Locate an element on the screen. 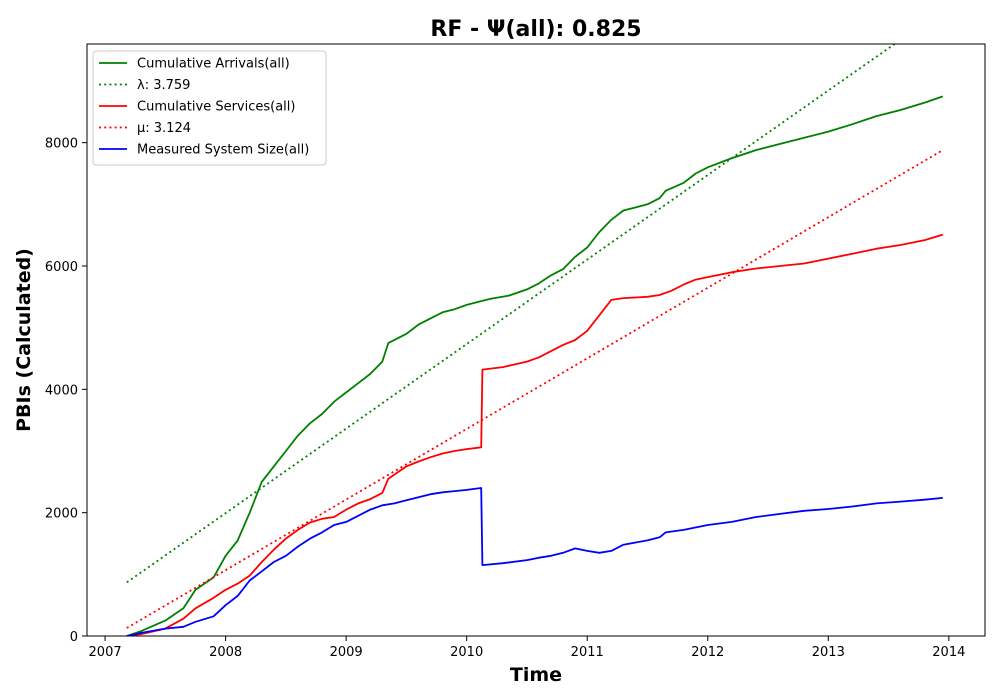 The height and width of the screenshot is (700, 1000). x-tick-label: 2009 is located at coordinates (346, 652).